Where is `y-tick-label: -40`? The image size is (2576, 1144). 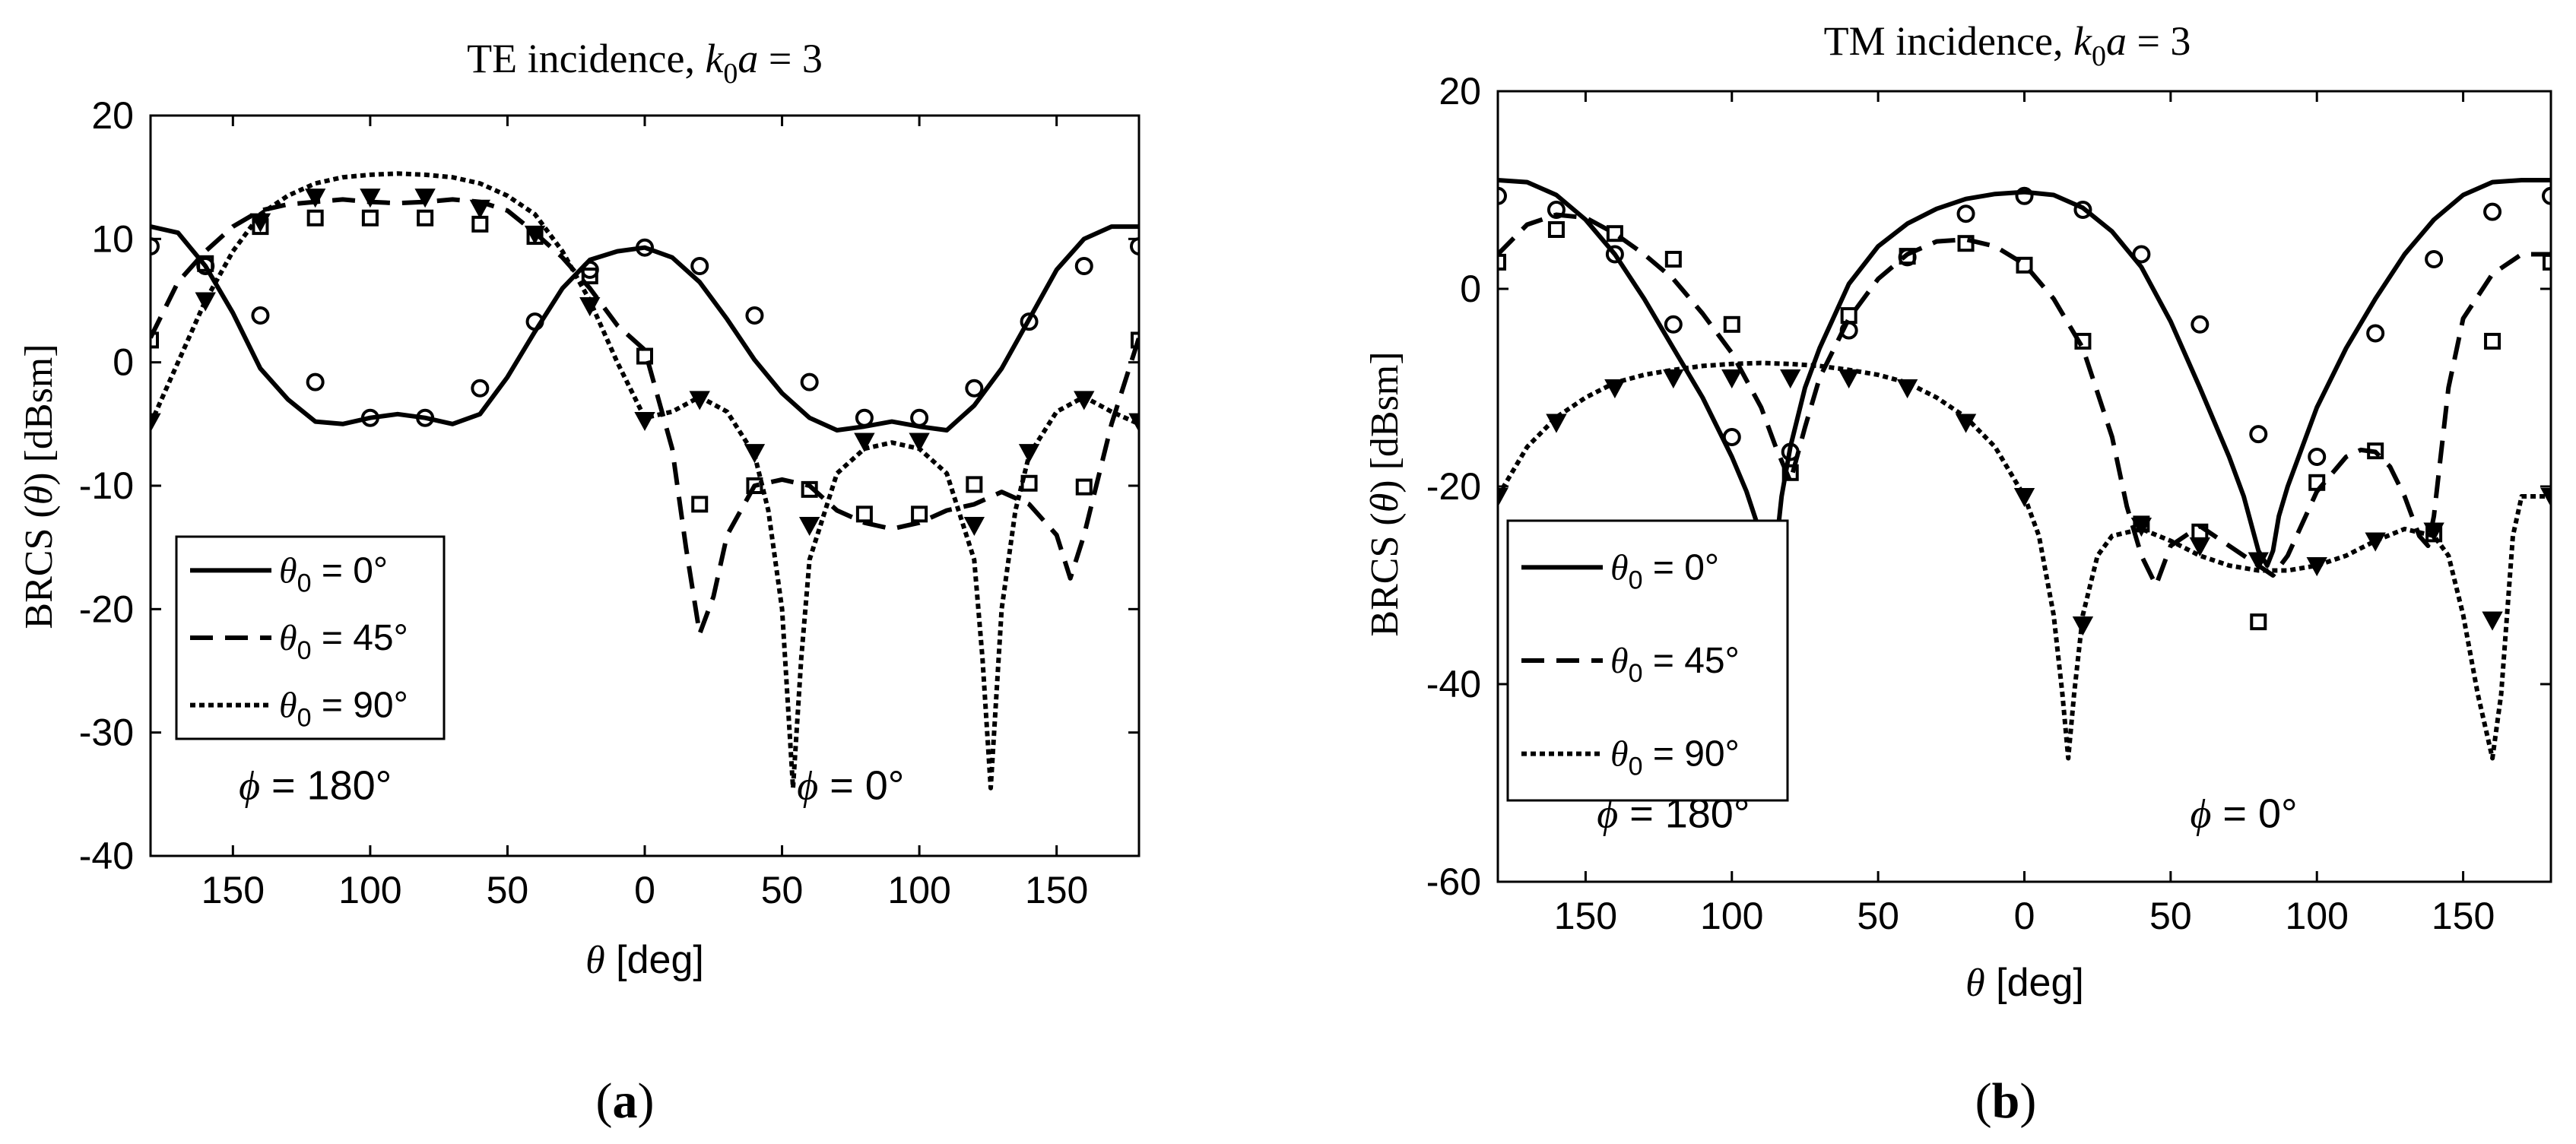
y-tick-label: -40 is located at coordinates (107, 856).